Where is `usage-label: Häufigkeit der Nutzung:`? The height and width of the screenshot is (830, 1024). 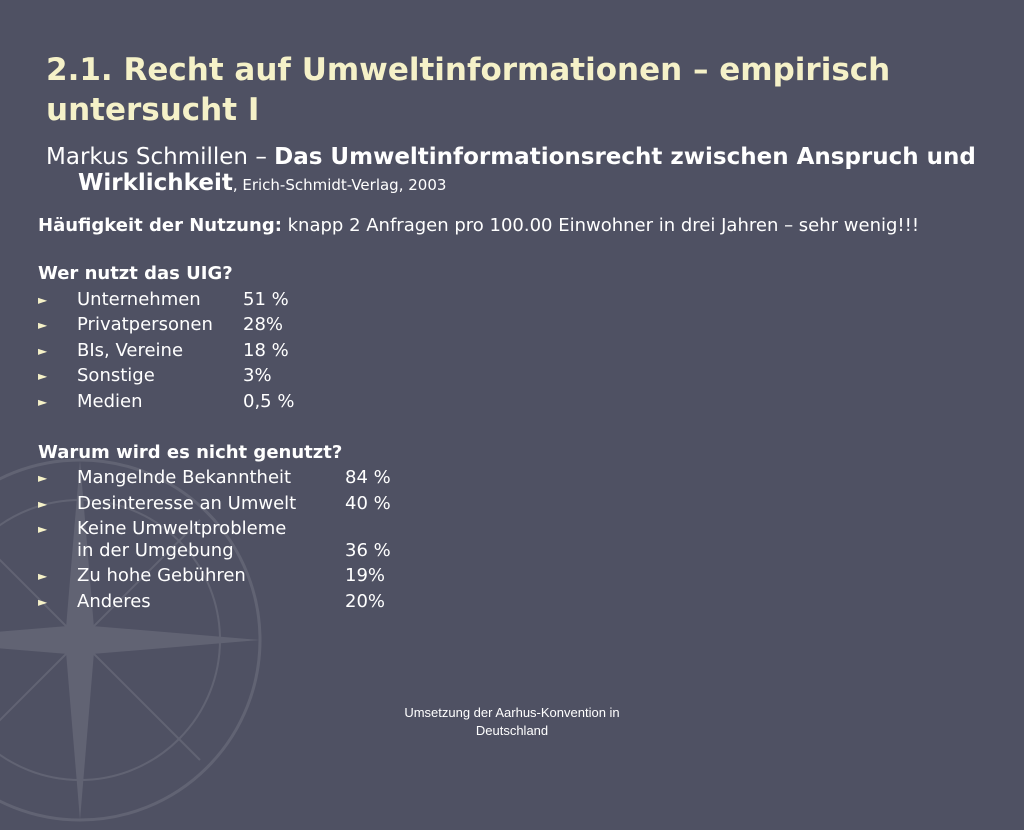 usage-label: Häufigkeit der Nutzung: is located at coordinates (160, 225).